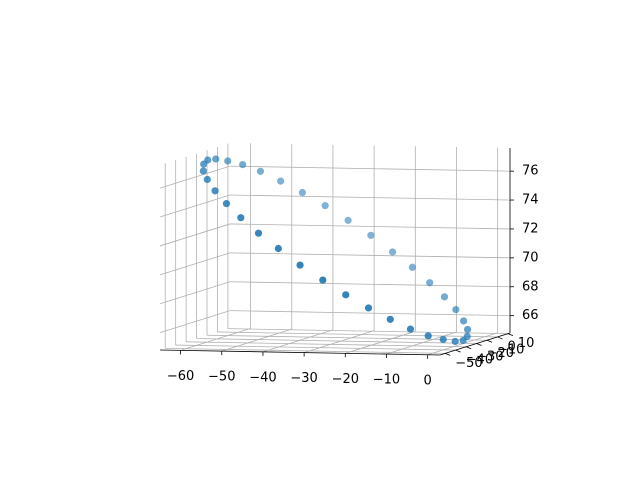  Describe the element at coordinates (530, 171) in the screenshot. I see `z-tick-label: 76` at that location.